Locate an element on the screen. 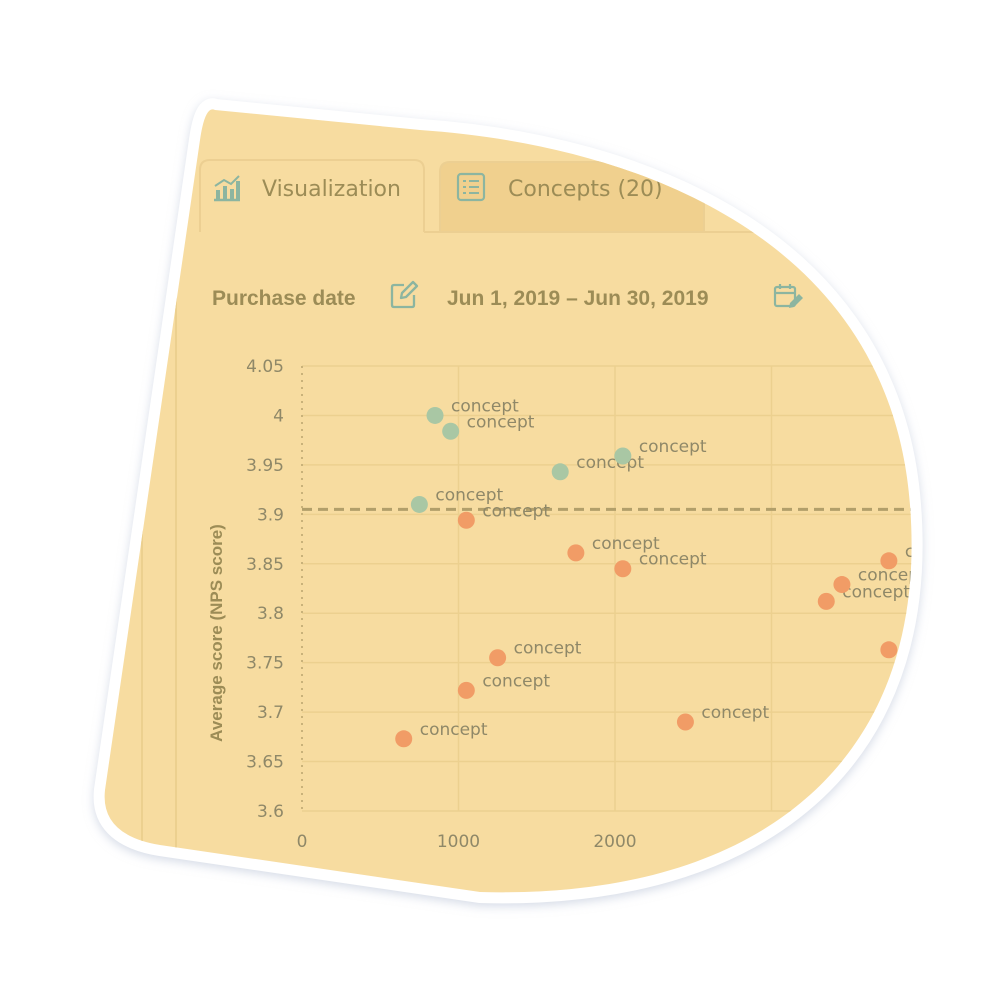 Image resolution: width=1000 pixels, height=1000 pixels. y-tick-label: 4 is located at coordinates (278, 416).